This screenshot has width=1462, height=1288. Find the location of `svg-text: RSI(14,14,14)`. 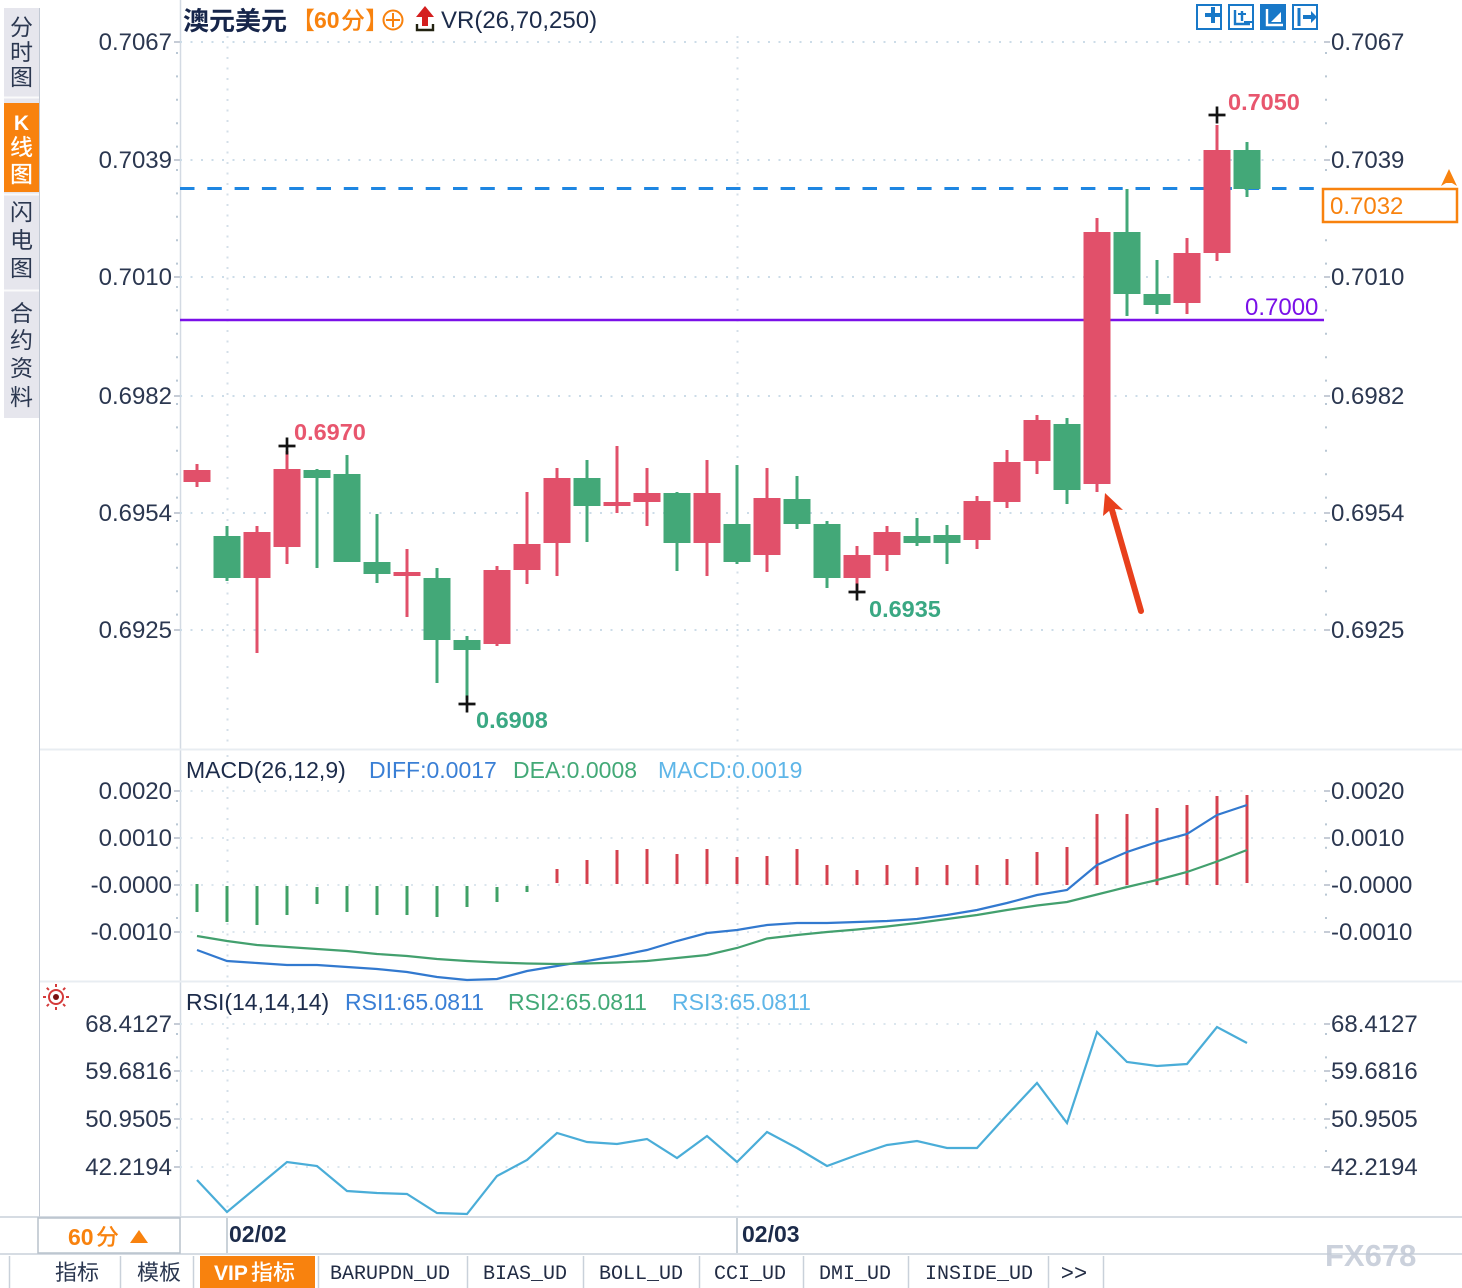

svg-text: RSI(14,14,14) is located at coordinates (257, 1002).